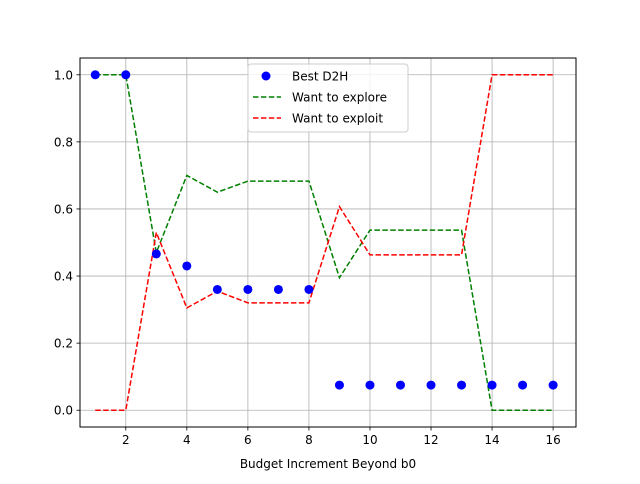 The height and width of the screenshot is (484, 640). I want to click on x-tick-label: 10, so click(369, 440).